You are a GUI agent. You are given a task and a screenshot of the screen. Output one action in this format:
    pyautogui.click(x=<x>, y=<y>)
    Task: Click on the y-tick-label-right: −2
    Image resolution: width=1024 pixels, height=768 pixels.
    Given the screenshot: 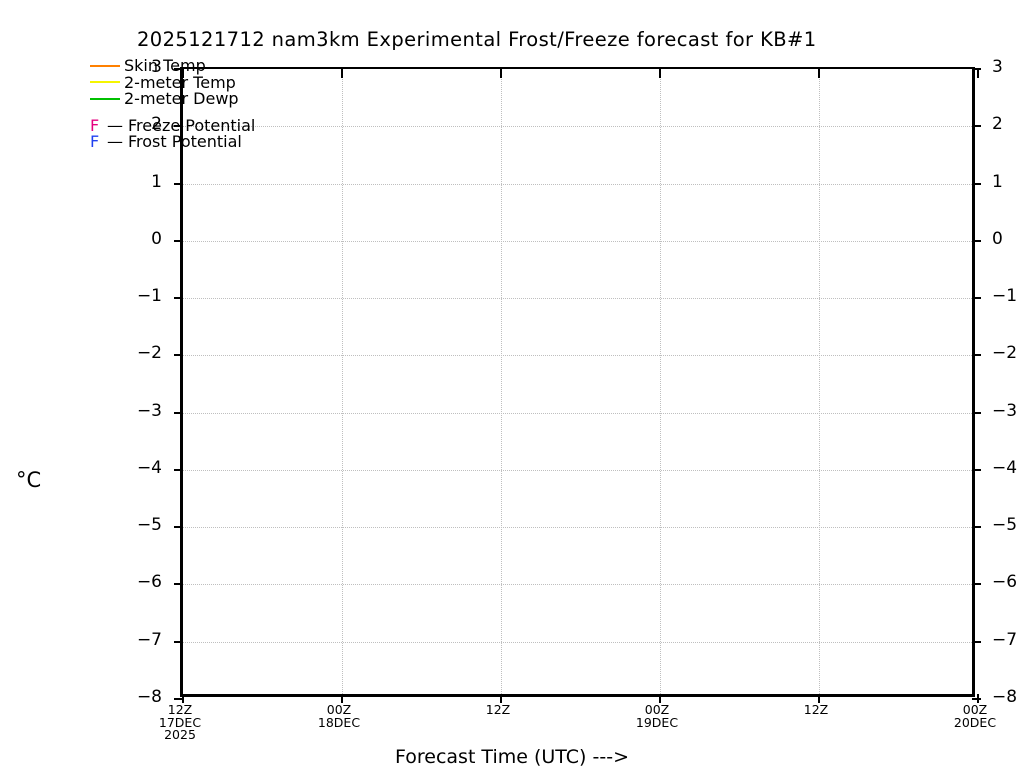 What is the action you would take?
    pyautogui.click(x=1005, y=353)
    